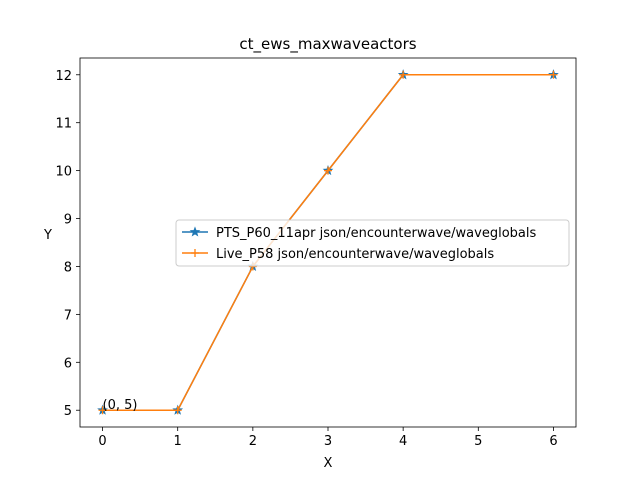  Describe the element at coordinates (553, 441) in the screenshot. I see `x-tick-label: 6` at that location.